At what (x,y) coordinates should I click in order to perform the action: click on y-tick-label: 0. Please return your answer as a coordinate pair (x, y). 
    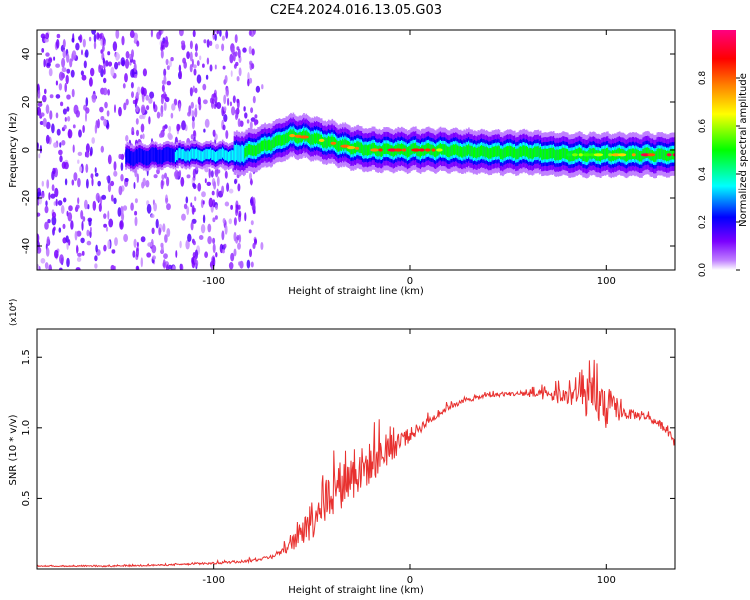
    Looking at the image, I should click on (26, 150).